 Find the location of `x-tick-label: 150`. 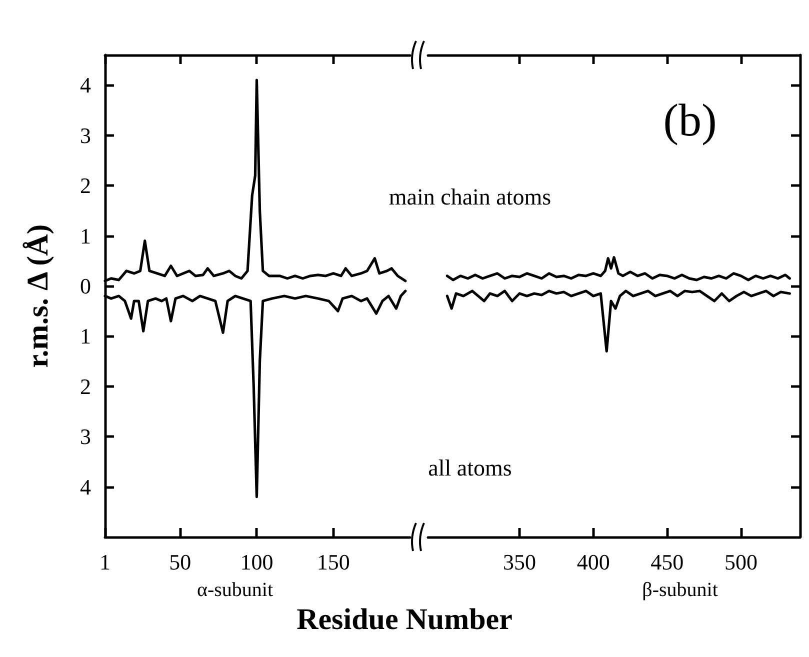

x-tick-label: 150 is located at coordinates (333, 562).